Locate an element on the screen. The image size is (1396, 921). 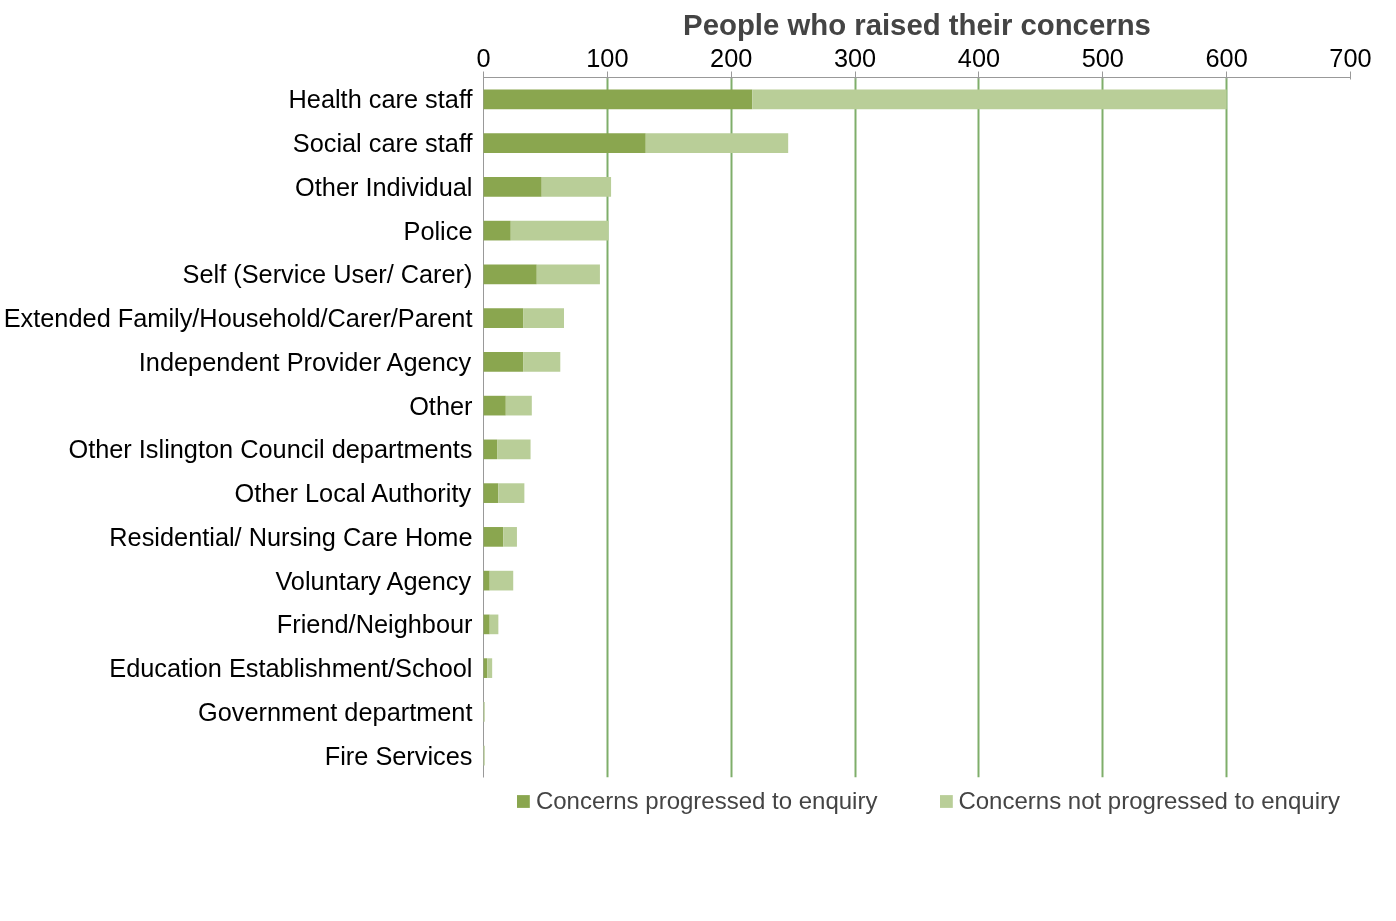
y-tick-label: Friend/Neighbour is located at coordinates (375, 624).